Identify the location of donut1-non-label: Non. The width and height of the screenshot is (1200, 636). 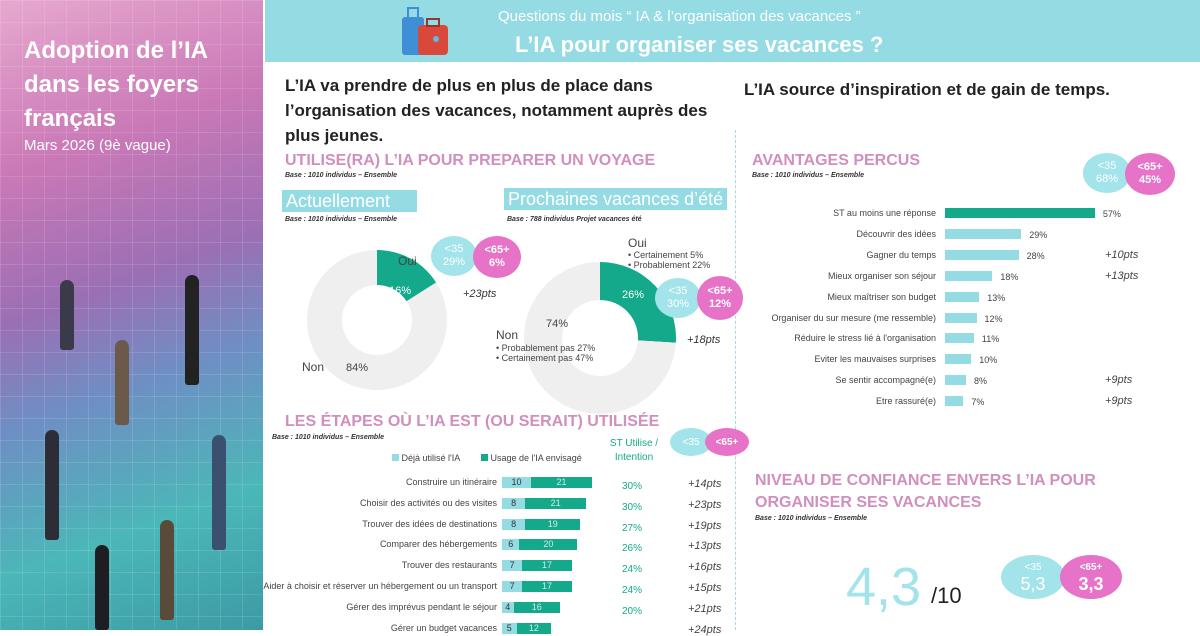
(313, 367).